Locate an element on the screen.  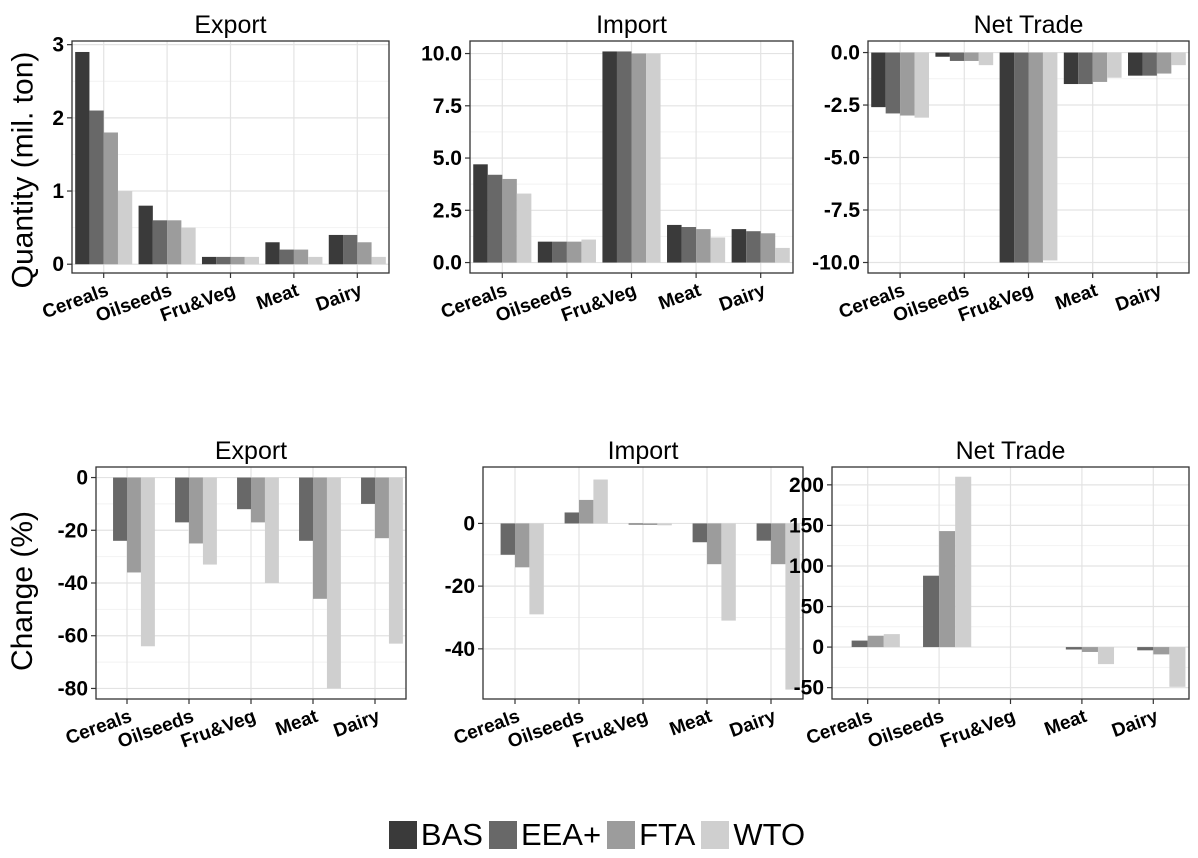
x-tick-label-cereals: Cereals is located at coordinates (840, 727).